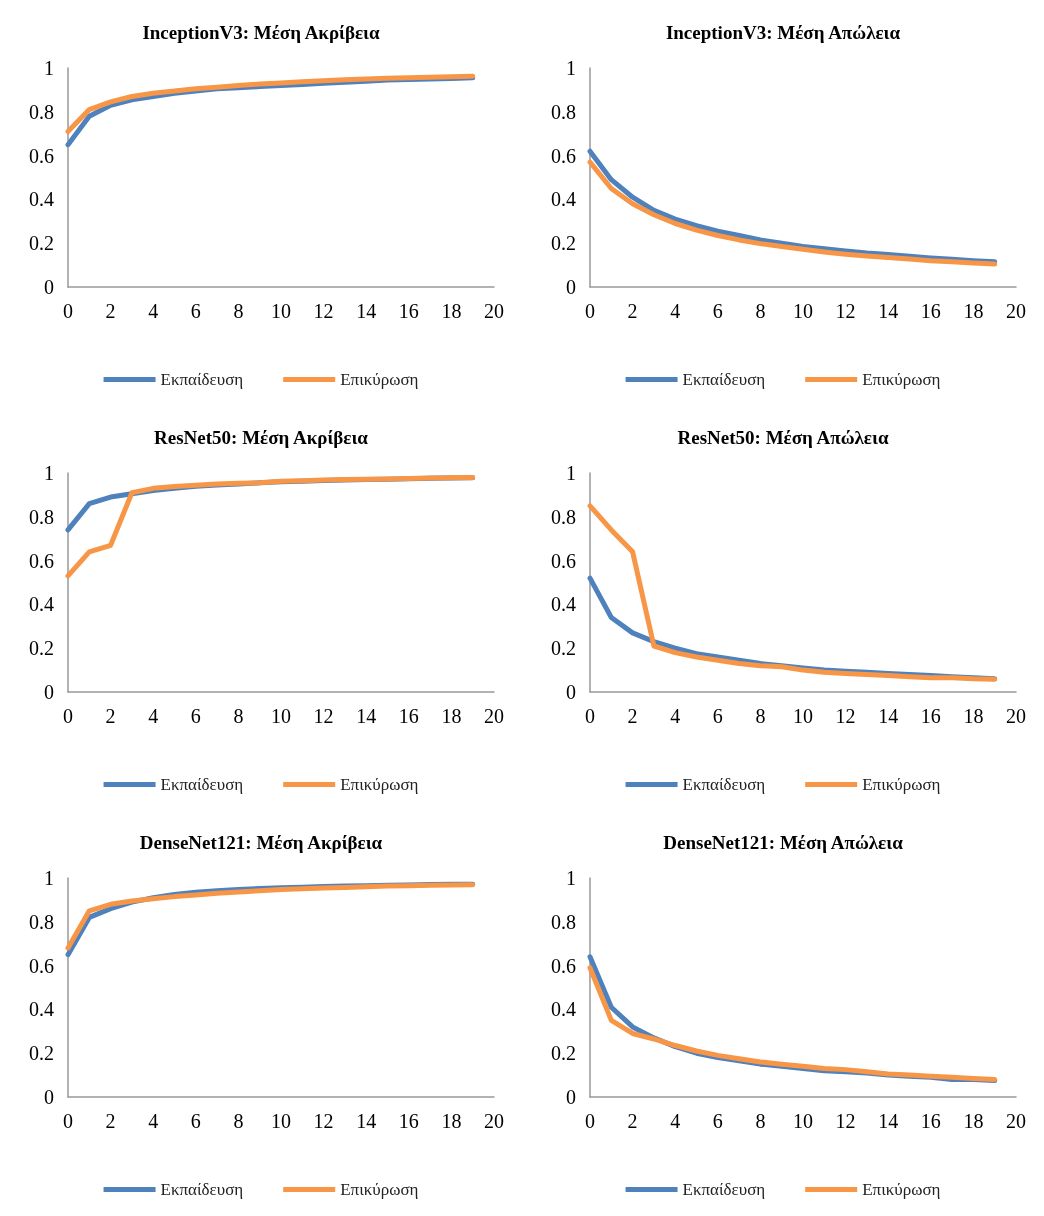 This screenshot has height=1216, width=1044. What do you see at coordinates (783, 32) in the screenshot?
I see `chart-title: InceptionV3: Μέση Απώλεια` at bounding box center [783, 32].